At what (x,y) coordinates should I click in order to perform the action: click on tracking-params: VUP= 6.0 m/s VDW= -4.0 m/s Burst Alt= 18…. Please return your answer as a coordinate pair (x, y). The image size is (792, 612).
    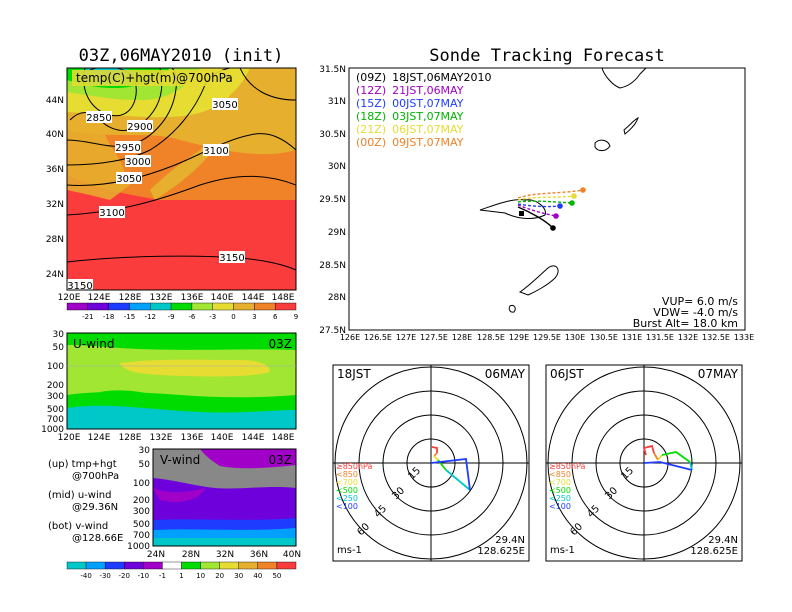
    Looking at the image, I should click on (686, 312).